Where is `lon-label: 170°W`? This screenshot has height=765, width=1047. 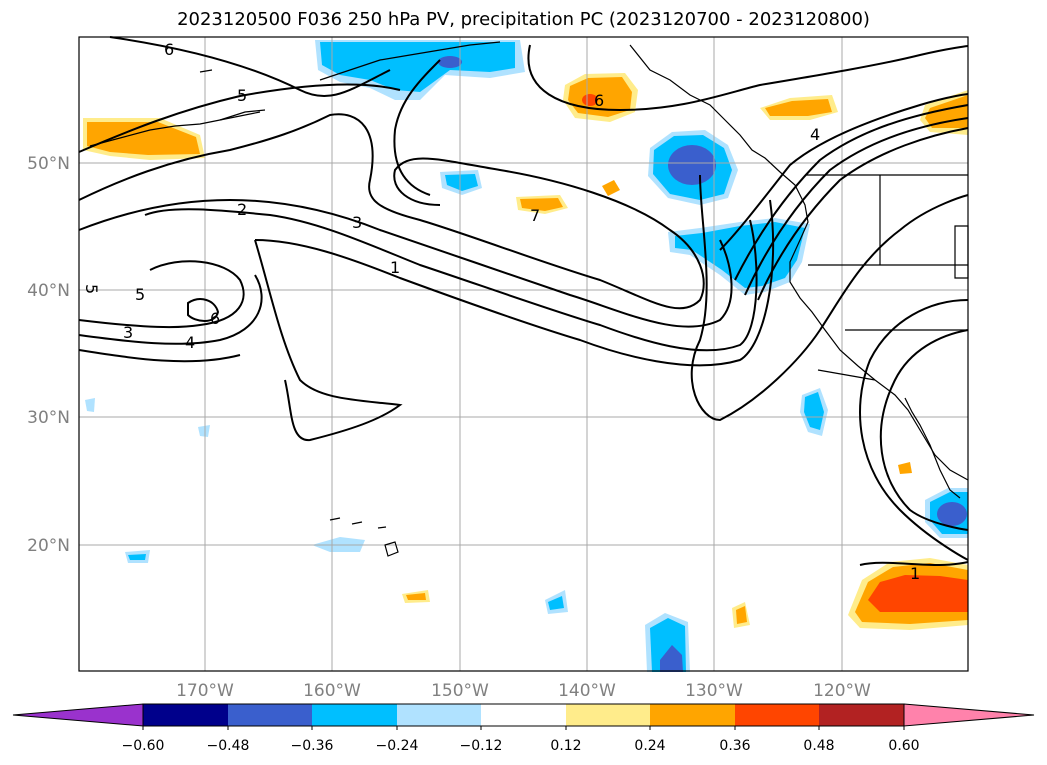 lon-label: 170°W is located at coordinates (205, 691).